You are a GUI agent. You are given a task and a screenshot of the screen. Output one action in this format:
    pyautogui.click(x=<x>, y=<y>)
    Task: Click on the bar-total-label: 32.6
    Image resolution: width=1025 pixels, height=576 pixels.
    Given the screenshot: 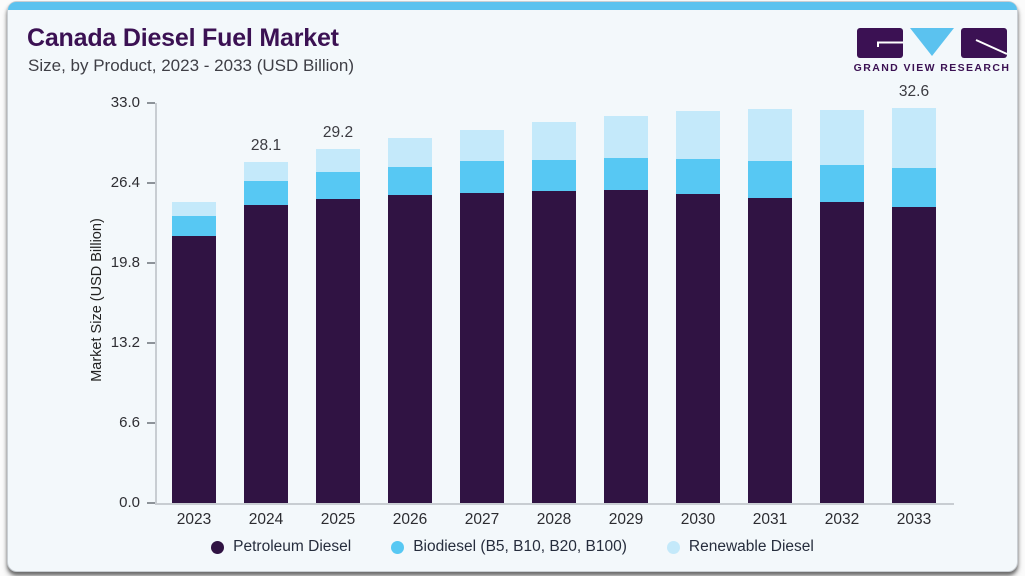 What is the action you would take?
    pyautogui.click(x=914, y=91)
    